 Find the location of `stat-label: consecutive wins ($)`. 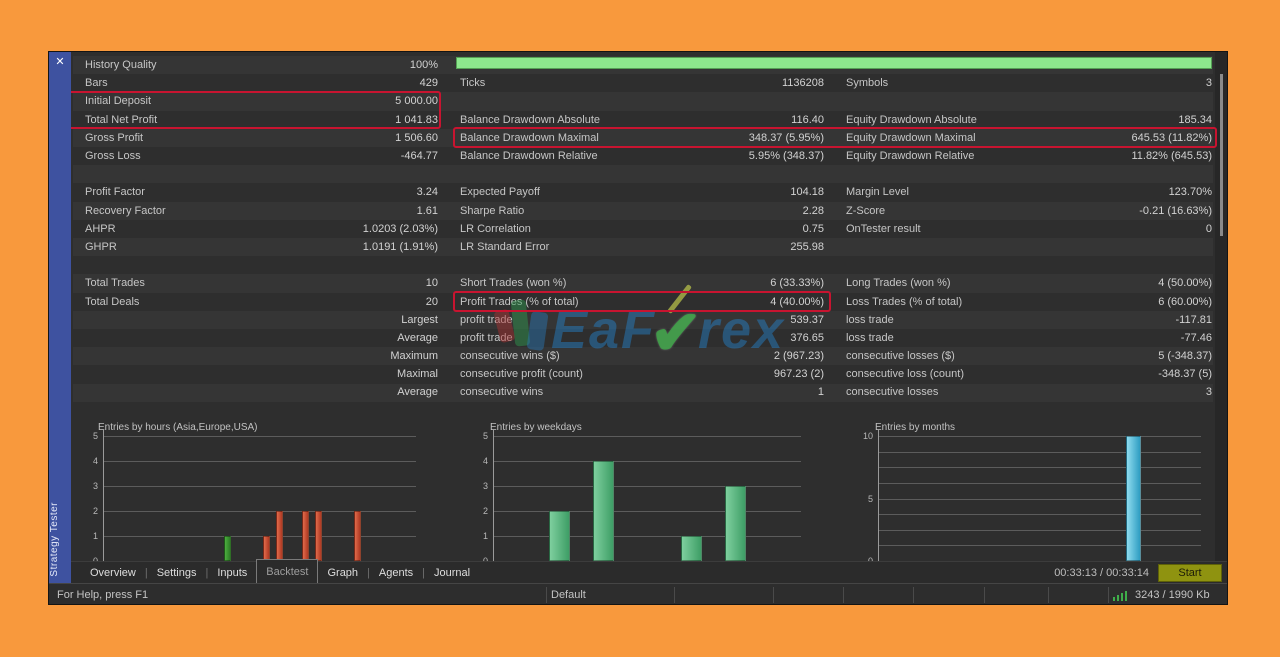

stat-label: consecutive wins ($) is located at coordinates (510, 356).